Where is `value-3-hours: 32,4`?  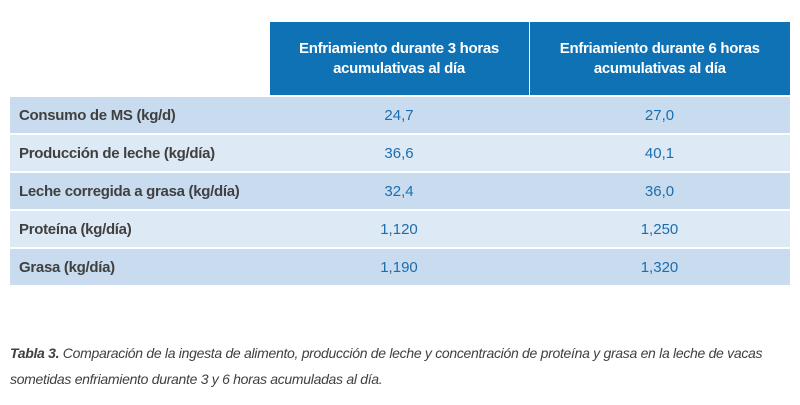
value-3-hours: 32,4 is located at coordinates (399, 190).